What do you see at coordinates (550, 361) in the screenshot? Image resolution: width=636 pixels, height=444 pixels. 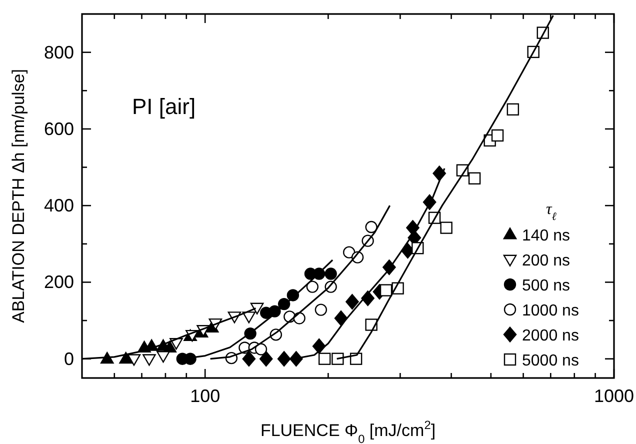 I see `legend-label: 5000 ns` at bounding box center [550, 361].